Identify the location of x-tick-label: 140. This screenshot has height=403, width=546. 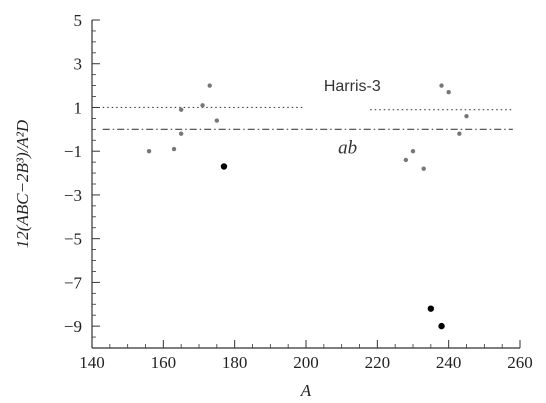
(92, 362).